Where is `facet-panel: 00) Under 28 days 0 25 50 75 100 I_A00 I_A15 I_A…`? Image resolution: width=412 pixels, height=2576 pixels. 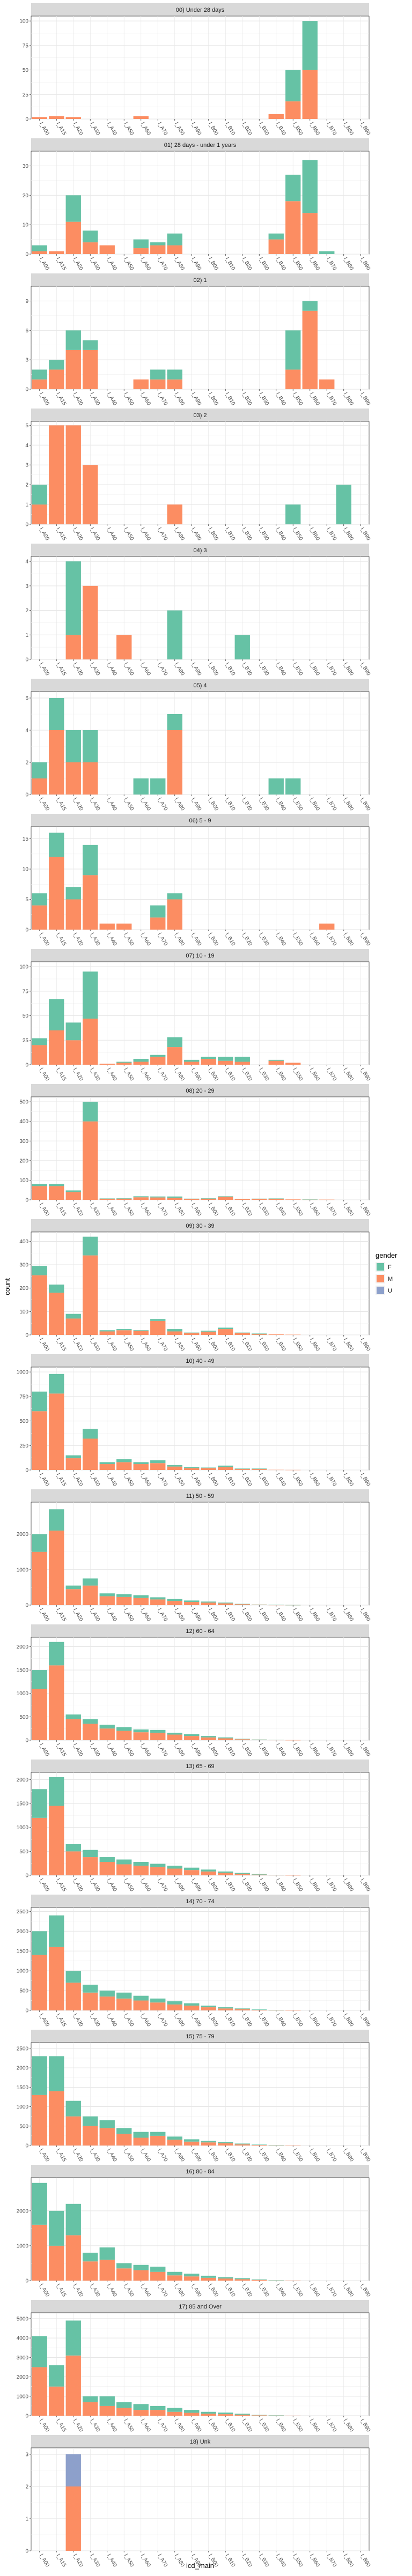 facet-panel: 00) Under 28 days 0 25 50 75 100 I_A00 I_A15 I_A… is located at coordinates (195, 70).